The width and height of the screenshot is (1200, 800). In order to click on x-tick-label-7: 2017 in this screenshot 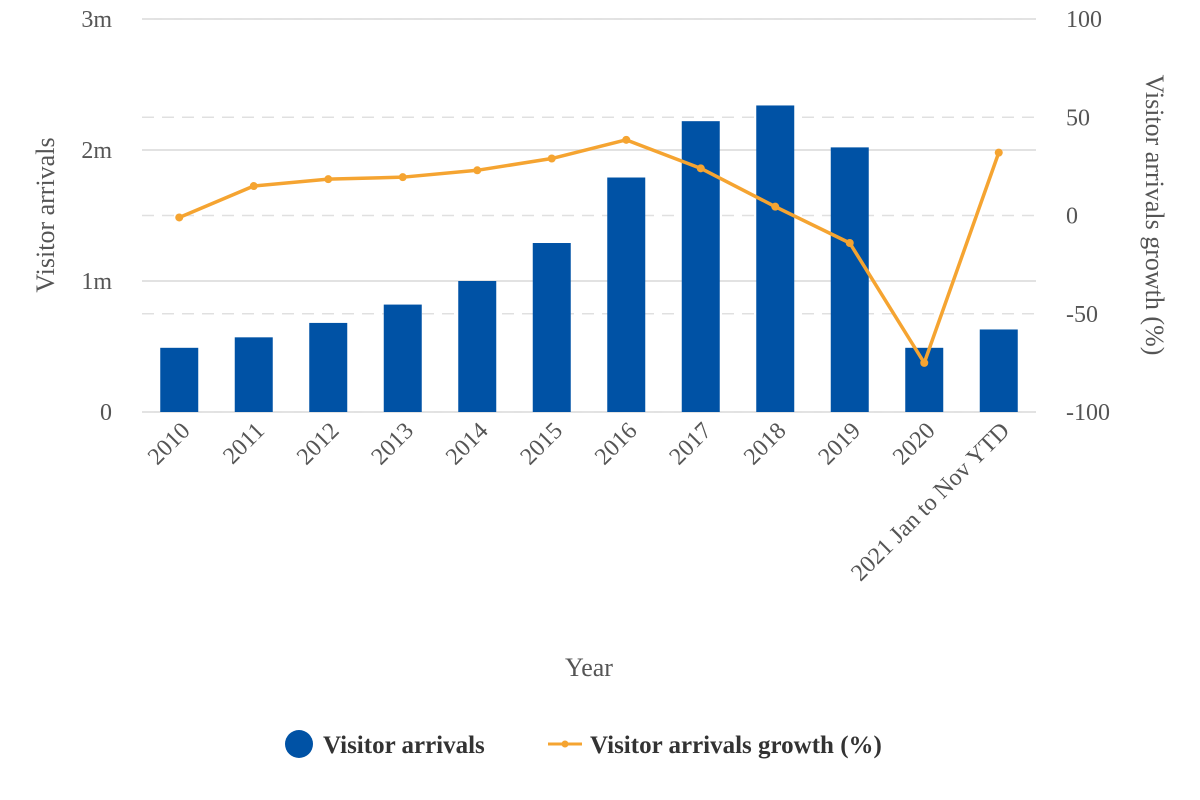, I will do `click(691, 444)`.